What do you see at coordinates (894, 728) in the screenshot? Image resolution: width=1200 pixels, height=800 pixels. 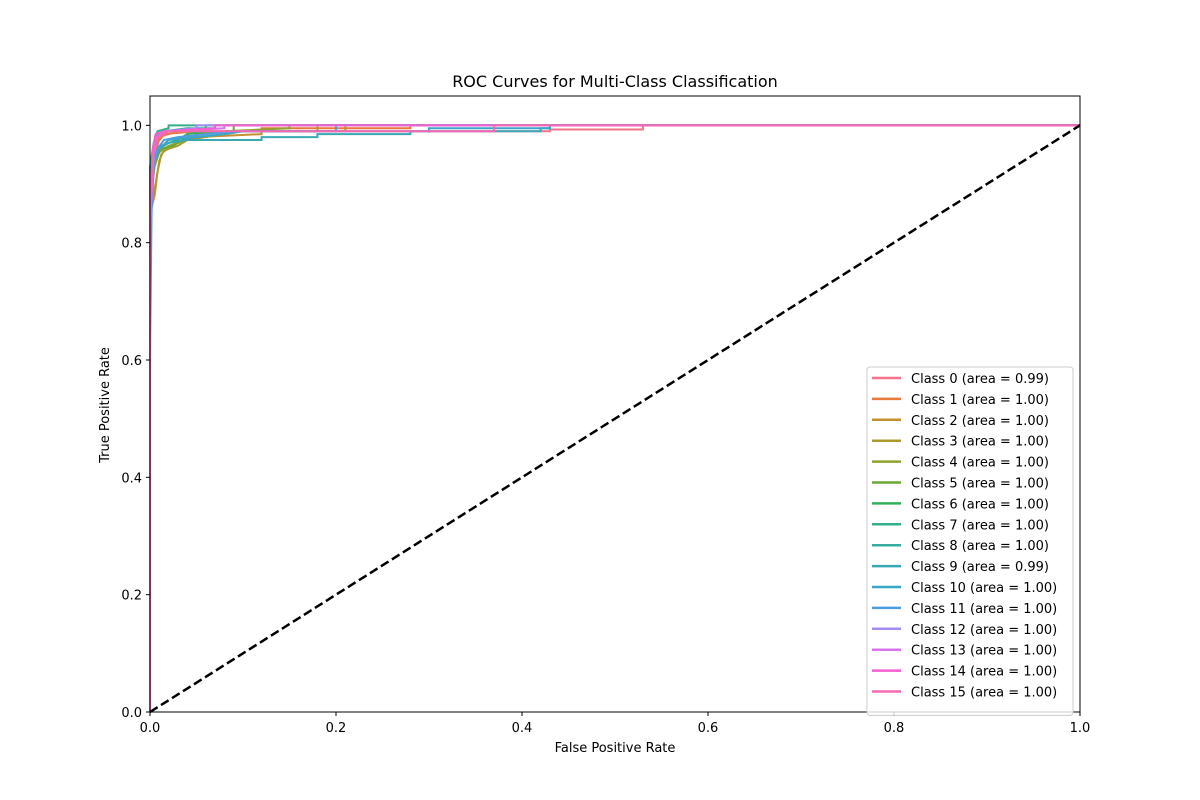 I see `x-tick-label: 0.8` at bounding box center [894, 728].